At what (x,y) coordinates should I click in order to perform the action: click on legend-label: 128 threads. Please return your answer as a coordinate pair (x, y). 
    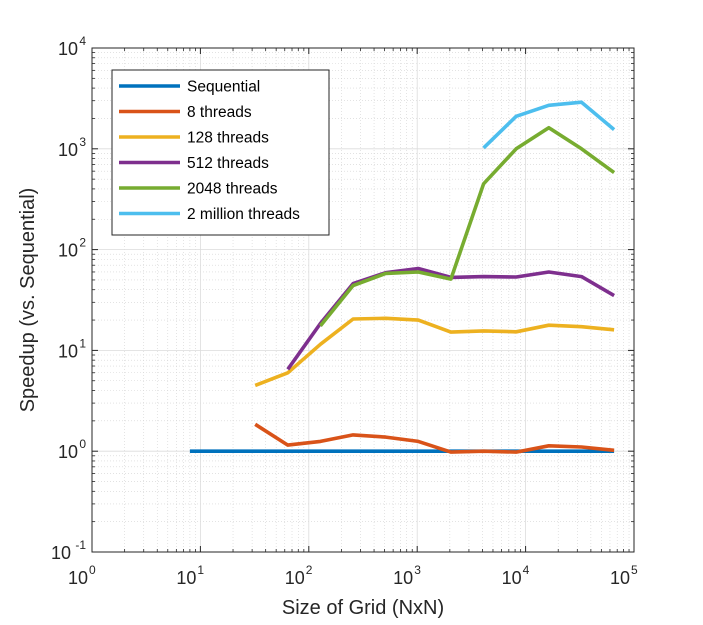
    Looking at the image, I should click on (228, 138).